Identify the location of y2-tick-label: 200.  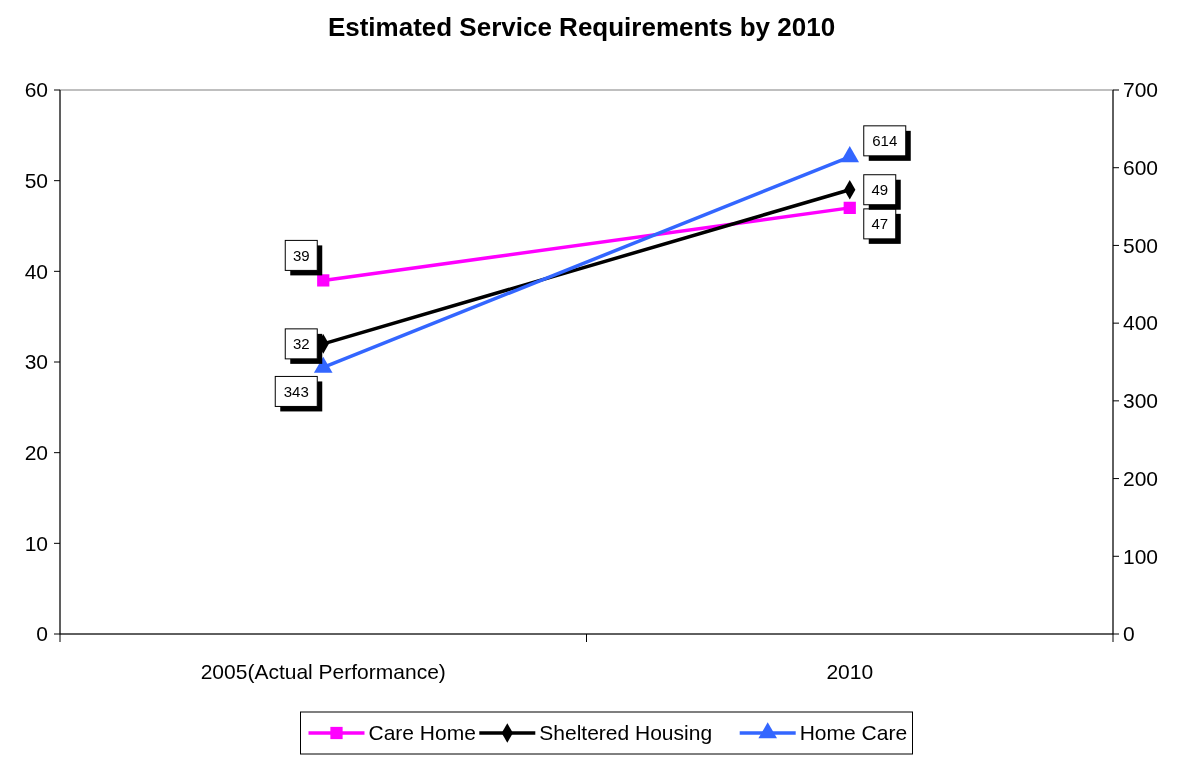
(1141, 478).